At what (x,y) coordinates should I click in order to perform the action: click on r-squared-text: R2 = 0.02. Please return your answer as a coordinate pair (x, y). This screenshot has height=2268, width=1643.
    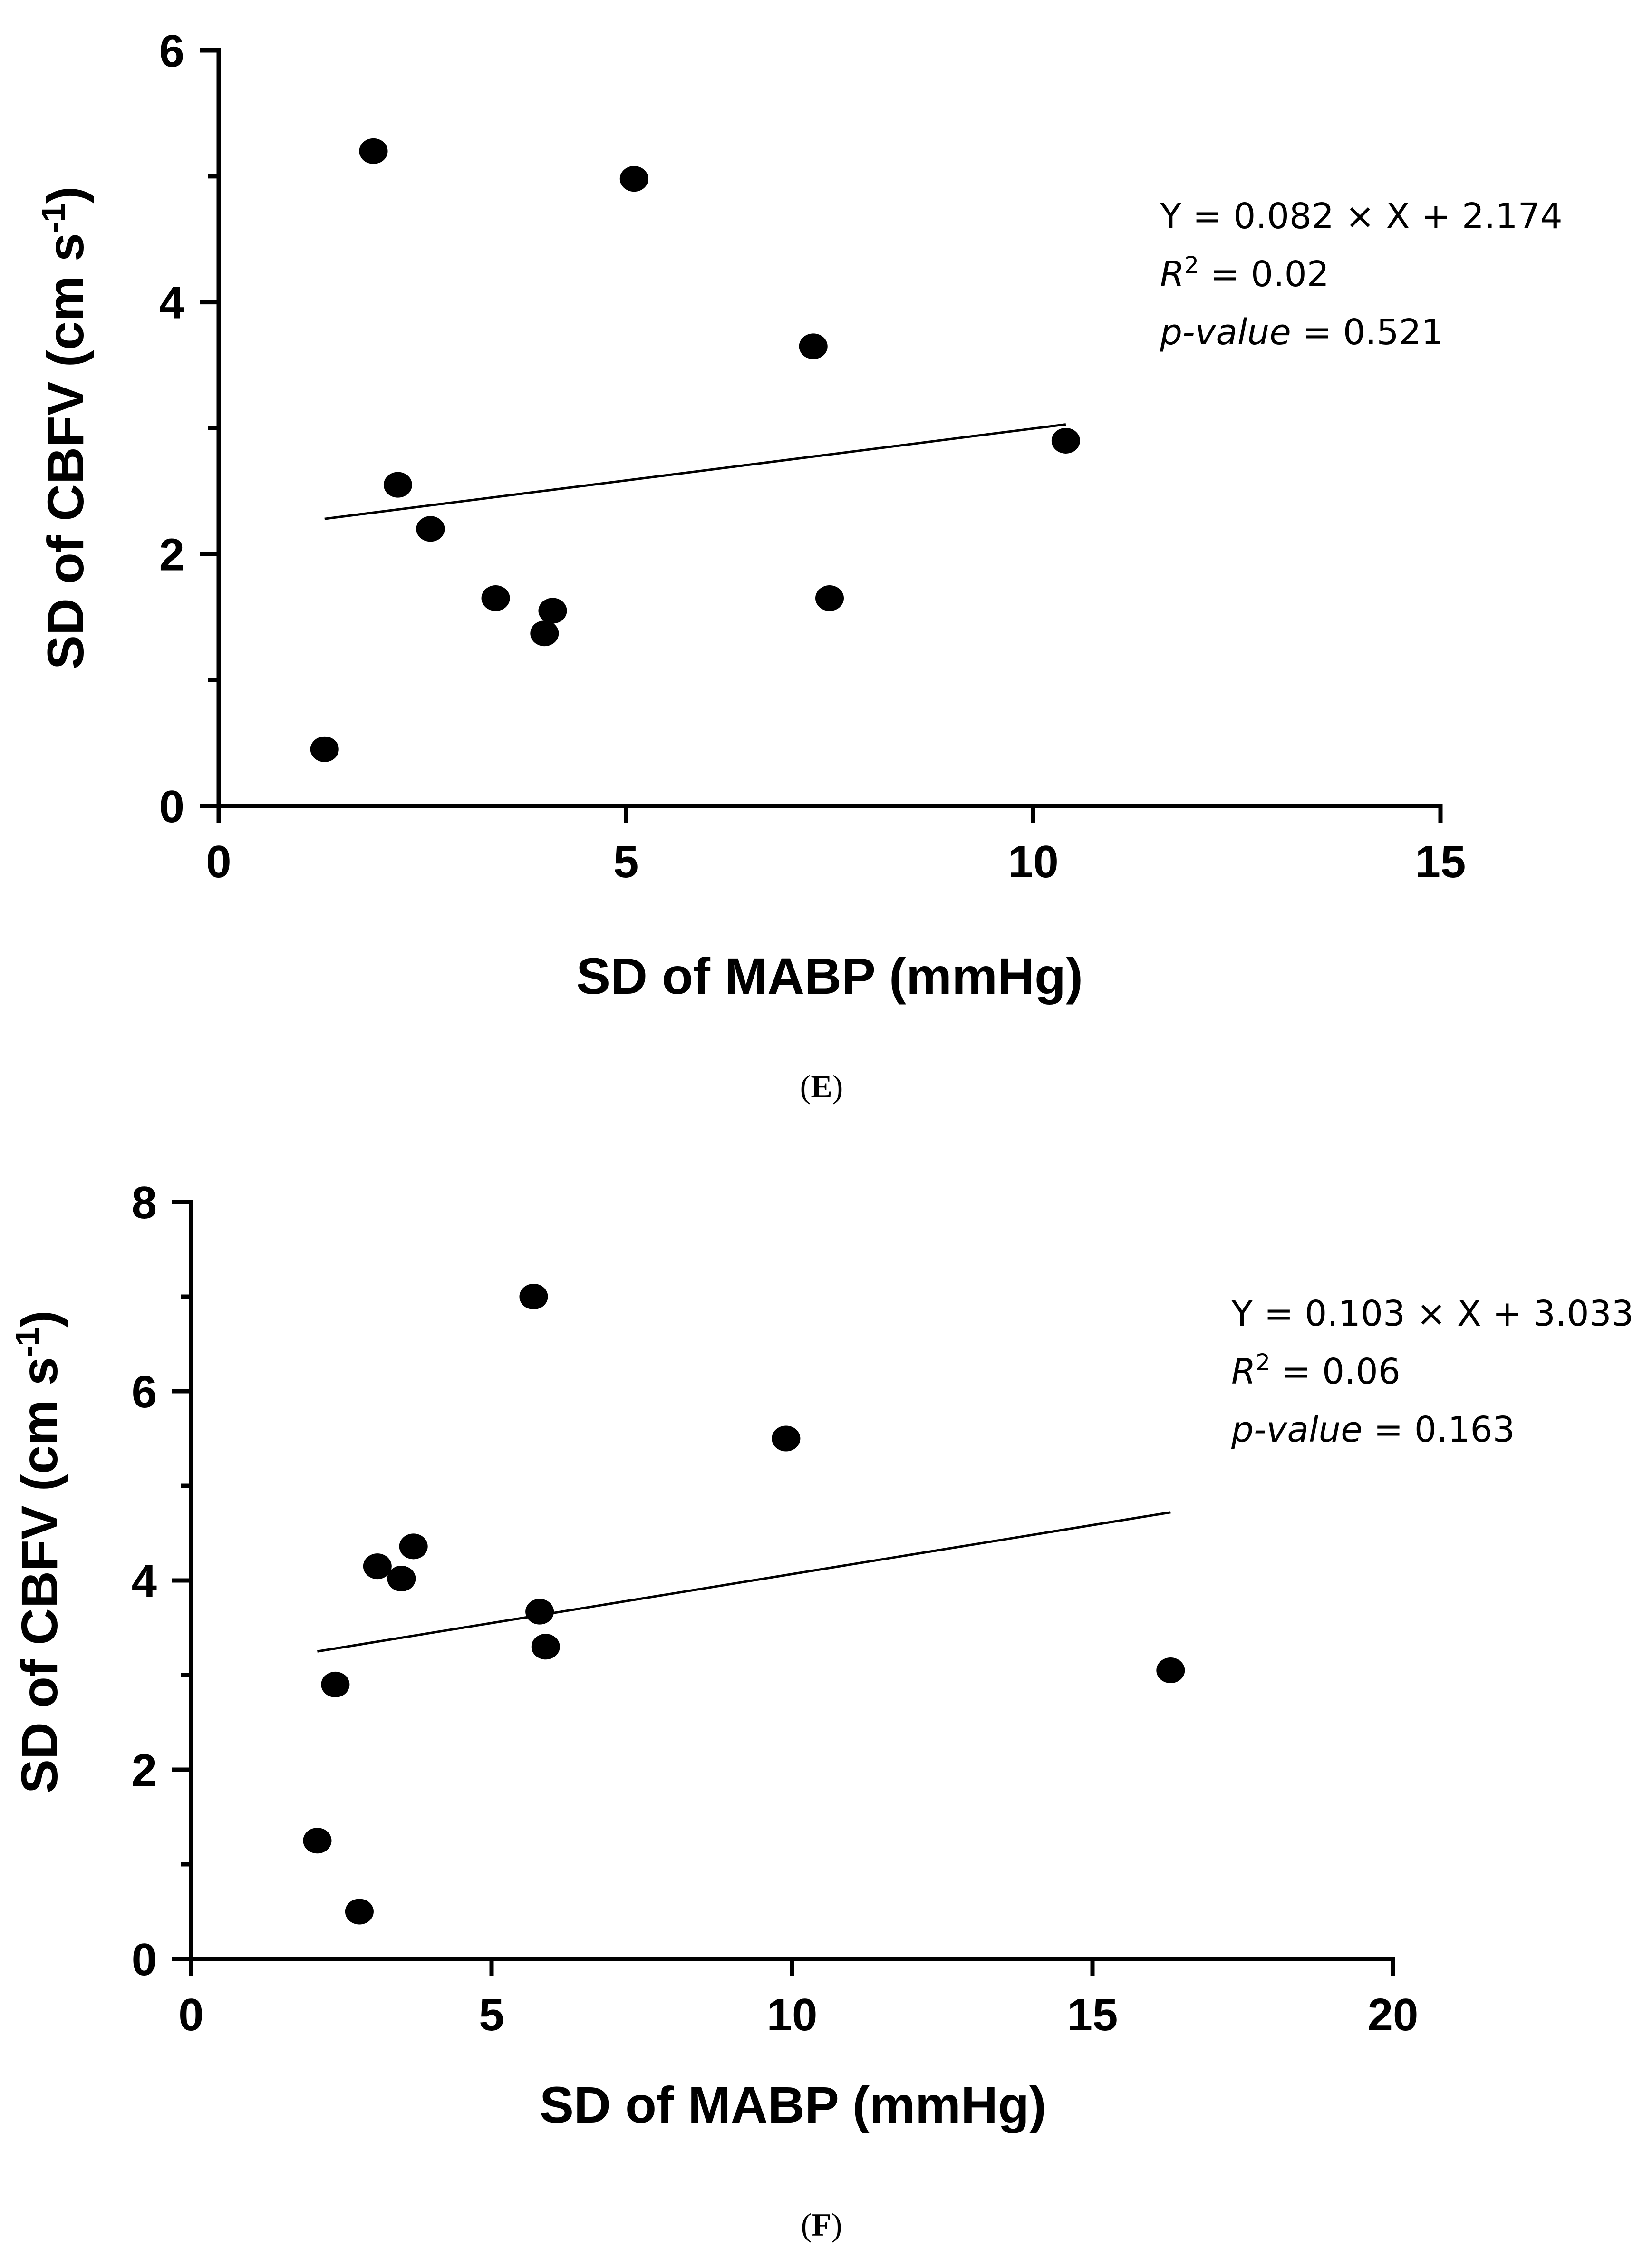
    Looking at the image, I should click on (1244, 273).